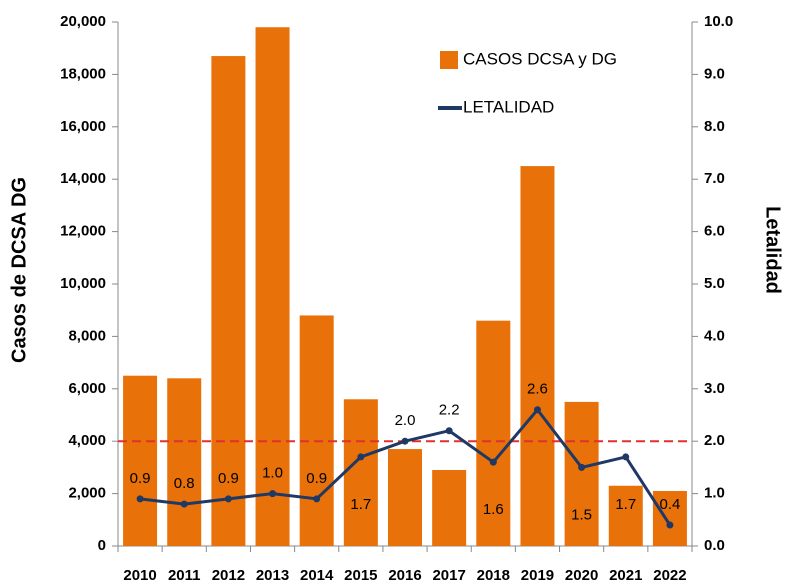 This screenshot has height=586, width=788. What do you see at coordinates (448, 575) in the screenshot?
I see `x-tick-label: 2017` at bounding box center [448, 575].